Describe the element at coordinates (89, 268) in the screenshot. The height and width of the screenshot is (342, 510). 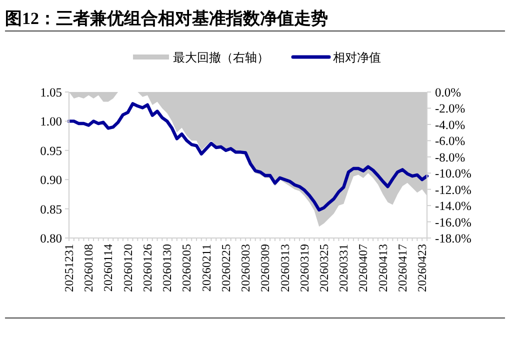
I see `x-tick-label: 20260108` at that location.